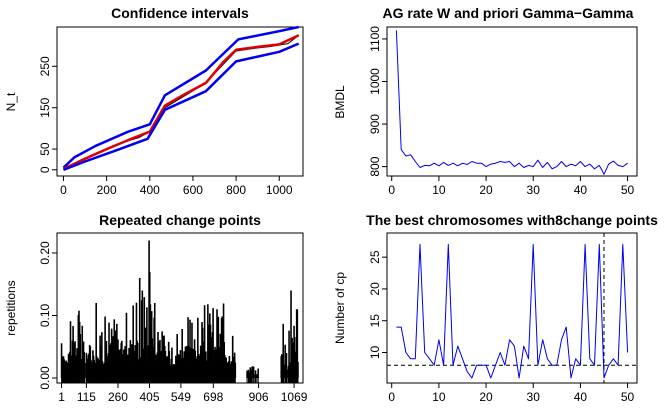  Describe the element at coordinates (340, 102) in the screenshot. I see `y-axis-label-2: BMDL` at that location.